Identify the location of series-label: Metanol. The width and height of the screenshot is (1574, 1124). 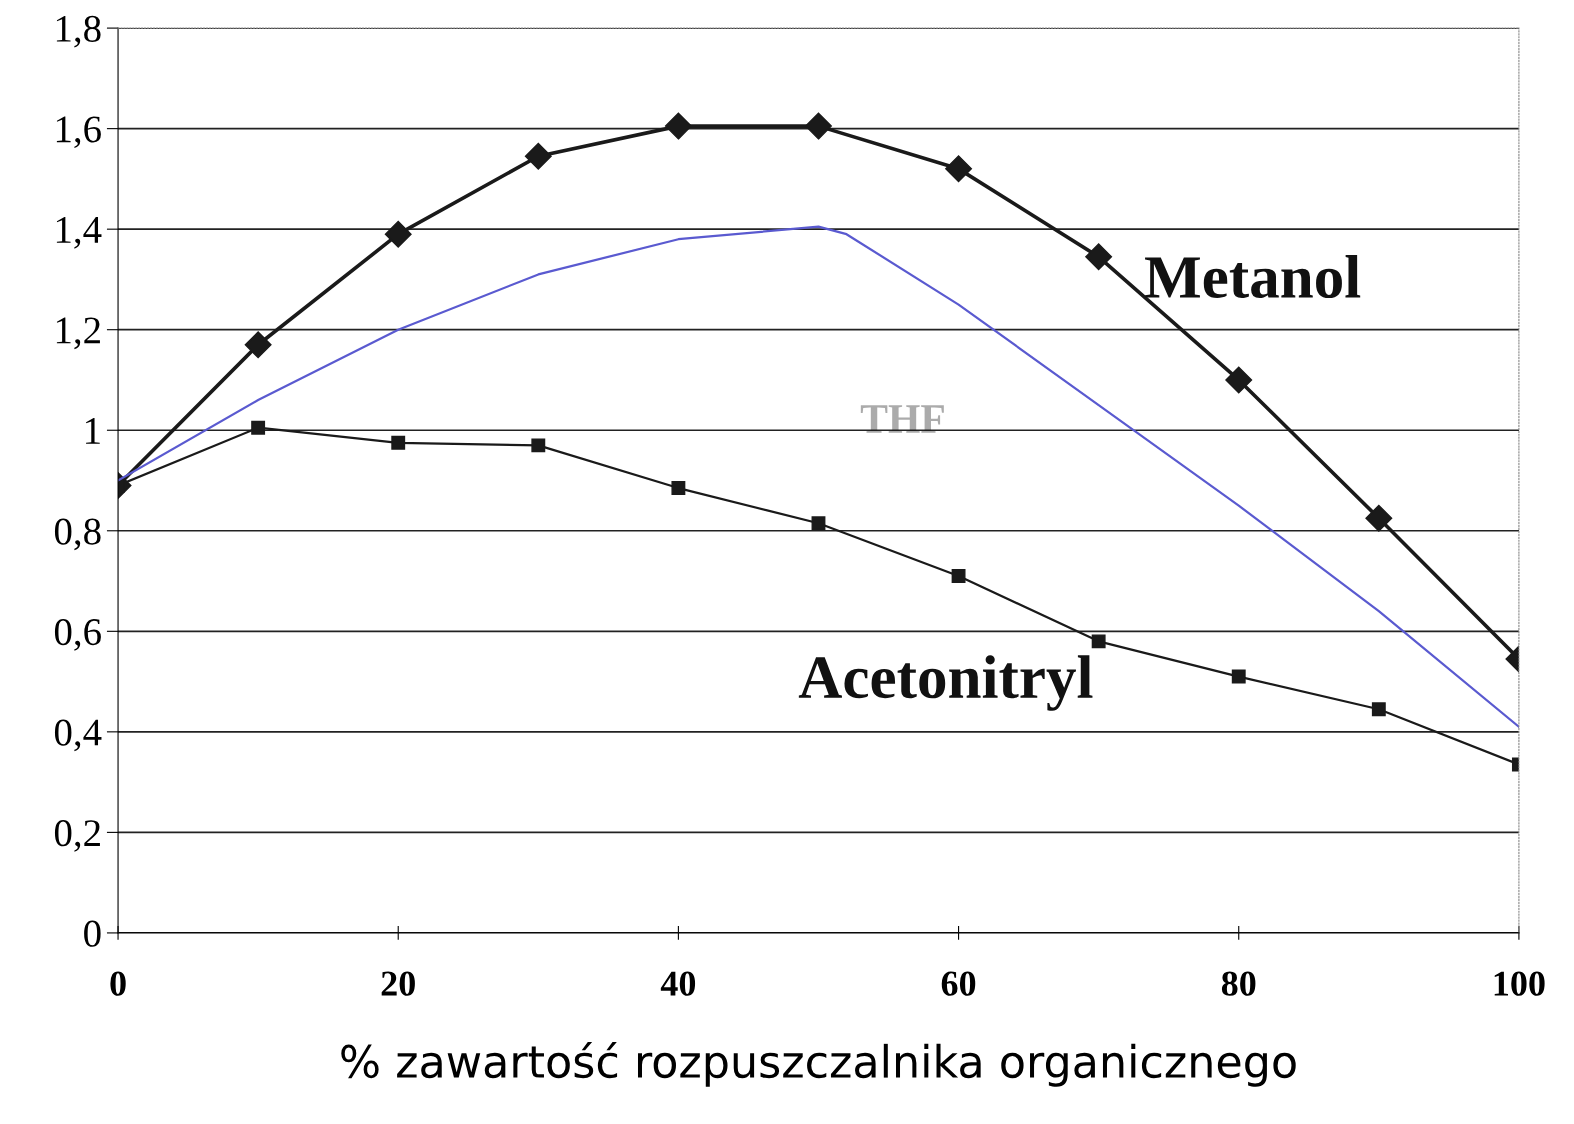
(1253, 277).